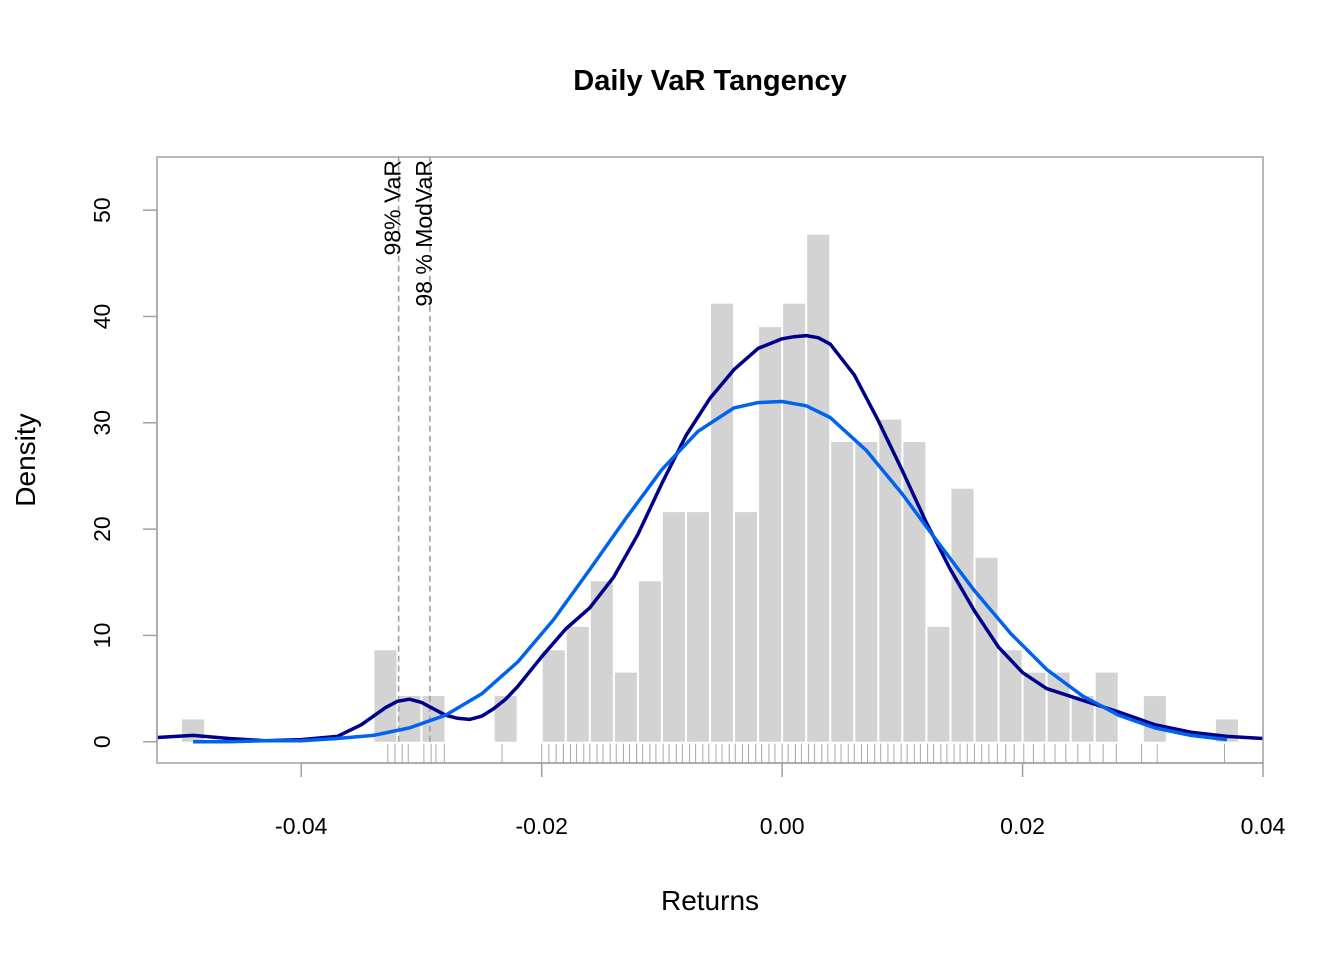 The image size is (1344, 960). What do you see at coordinates (102, 423) in the screenshot?
I see `y-tick-label: 30` at bounding box center [102, 423].